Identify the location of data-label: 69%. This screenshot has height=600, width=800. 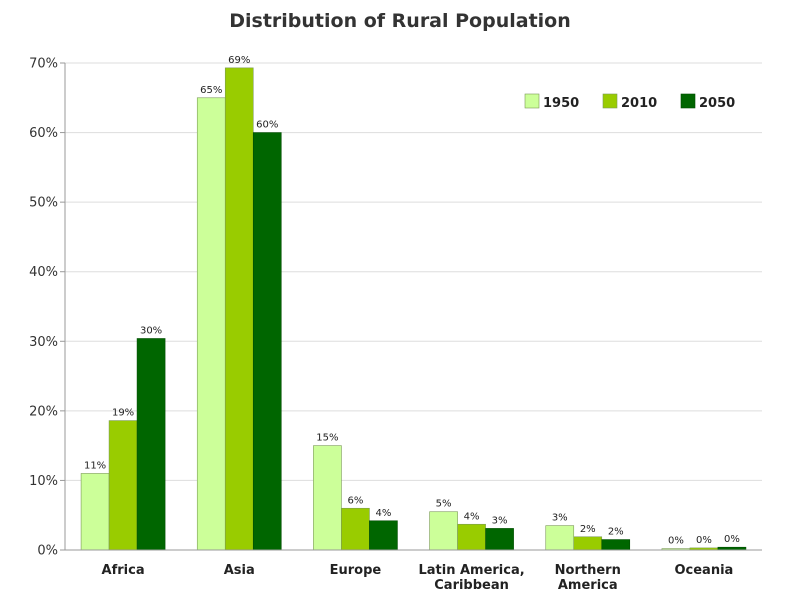
(239, 60).